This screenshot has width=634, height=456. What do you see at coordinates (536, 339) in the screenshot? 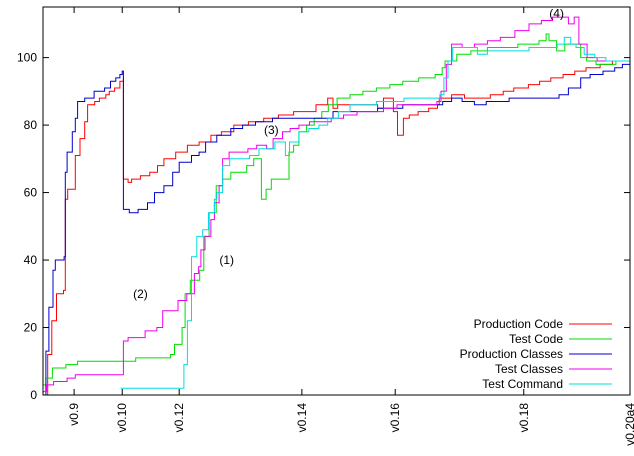
I see `legend-label: Test Code` at bounding box center [536, 339].